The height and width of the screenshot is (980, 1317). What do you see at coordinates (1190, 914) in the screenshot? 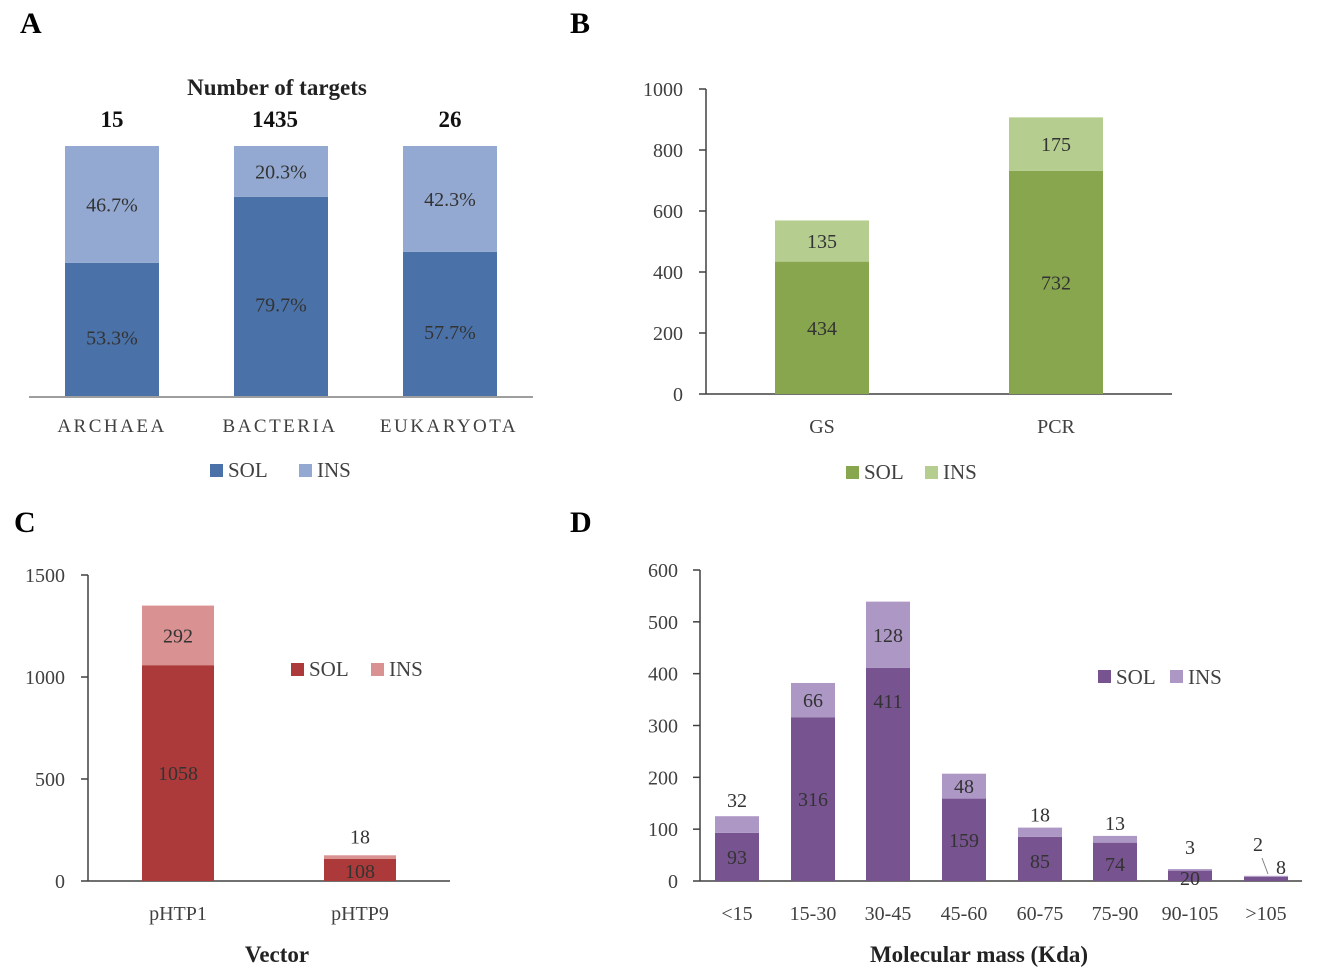
I see `panel-d-category-90-105: 90-105` at bounding box center [1190, 914].